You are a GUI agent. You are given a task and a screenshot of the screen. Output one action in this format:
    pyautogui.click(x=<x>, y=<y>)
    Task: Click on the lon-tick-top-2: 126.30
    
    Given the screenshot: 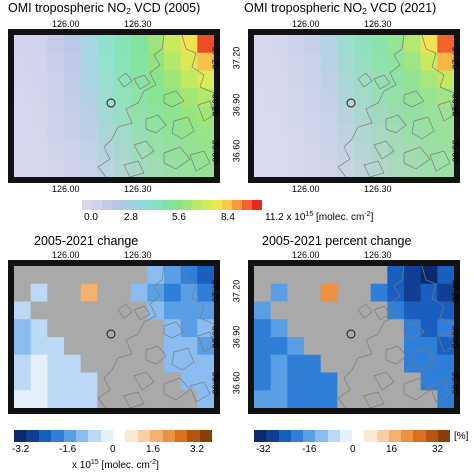 What is the action you would take?
    pyautogui.click(x=138, y=24)
    